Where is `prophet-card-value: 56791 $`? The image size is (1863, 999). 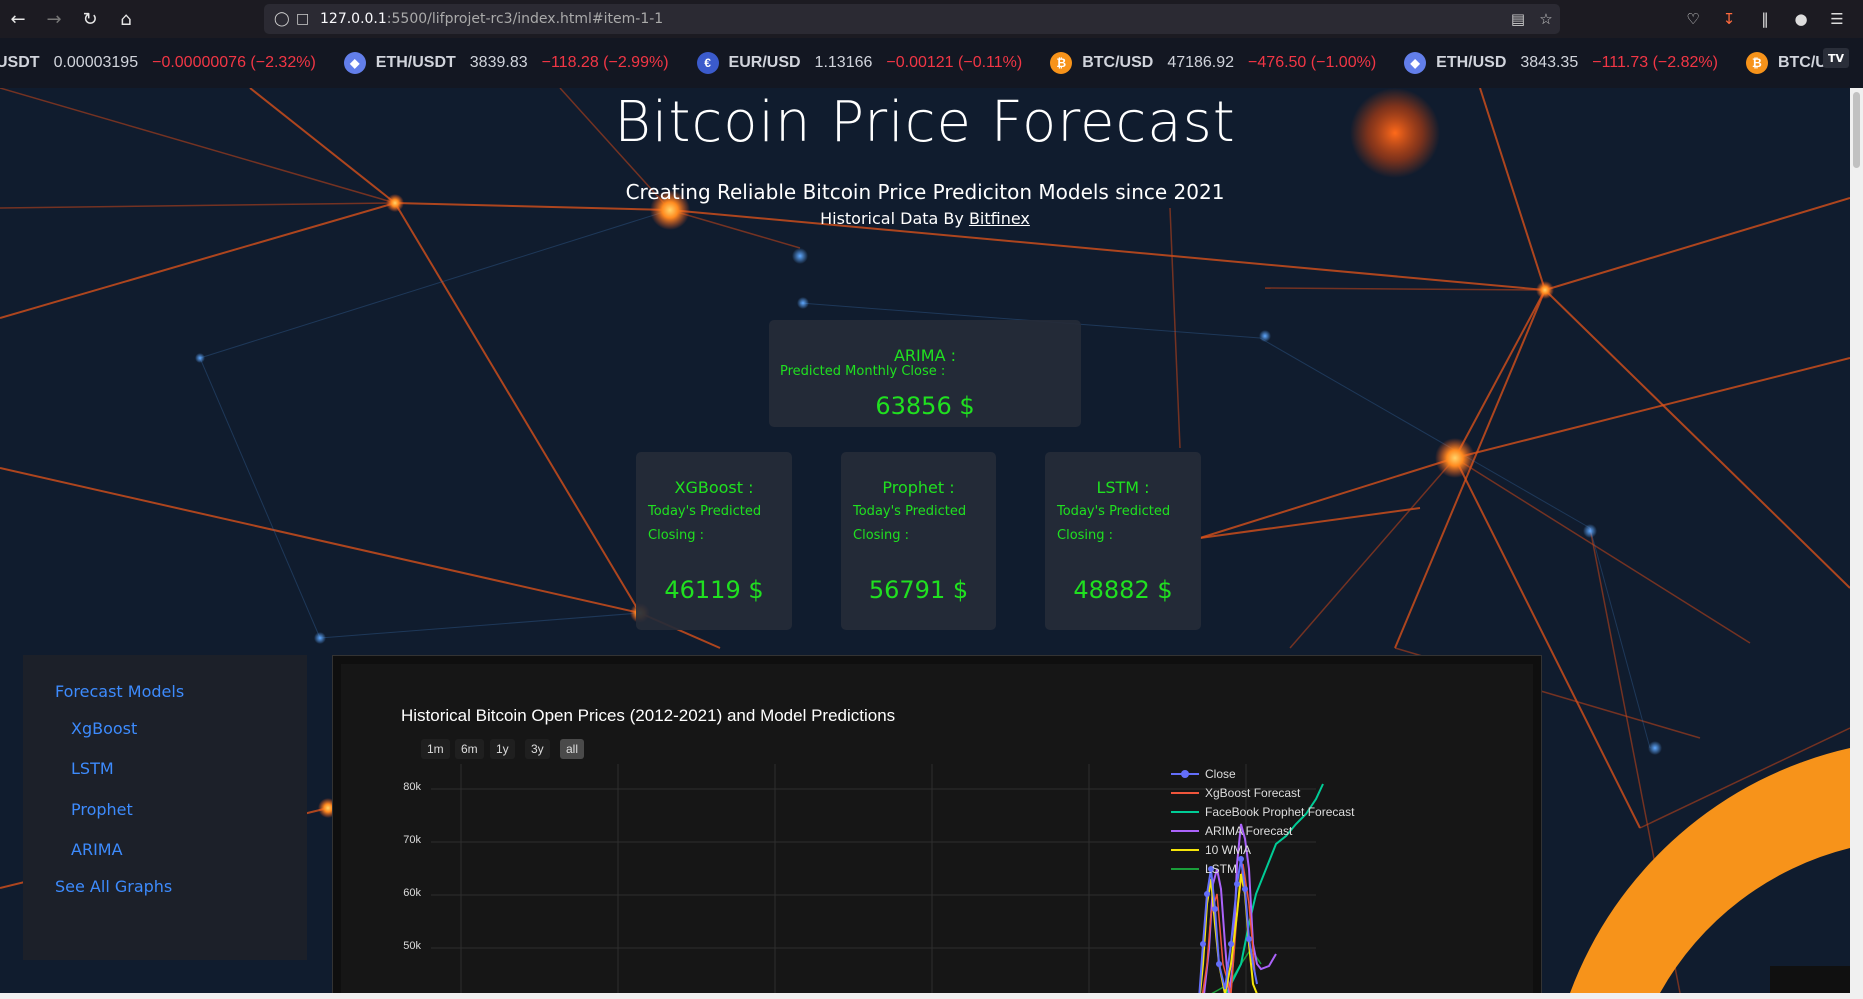 prophet-card-value: 56791 $ is located at coordinates (918, 590).